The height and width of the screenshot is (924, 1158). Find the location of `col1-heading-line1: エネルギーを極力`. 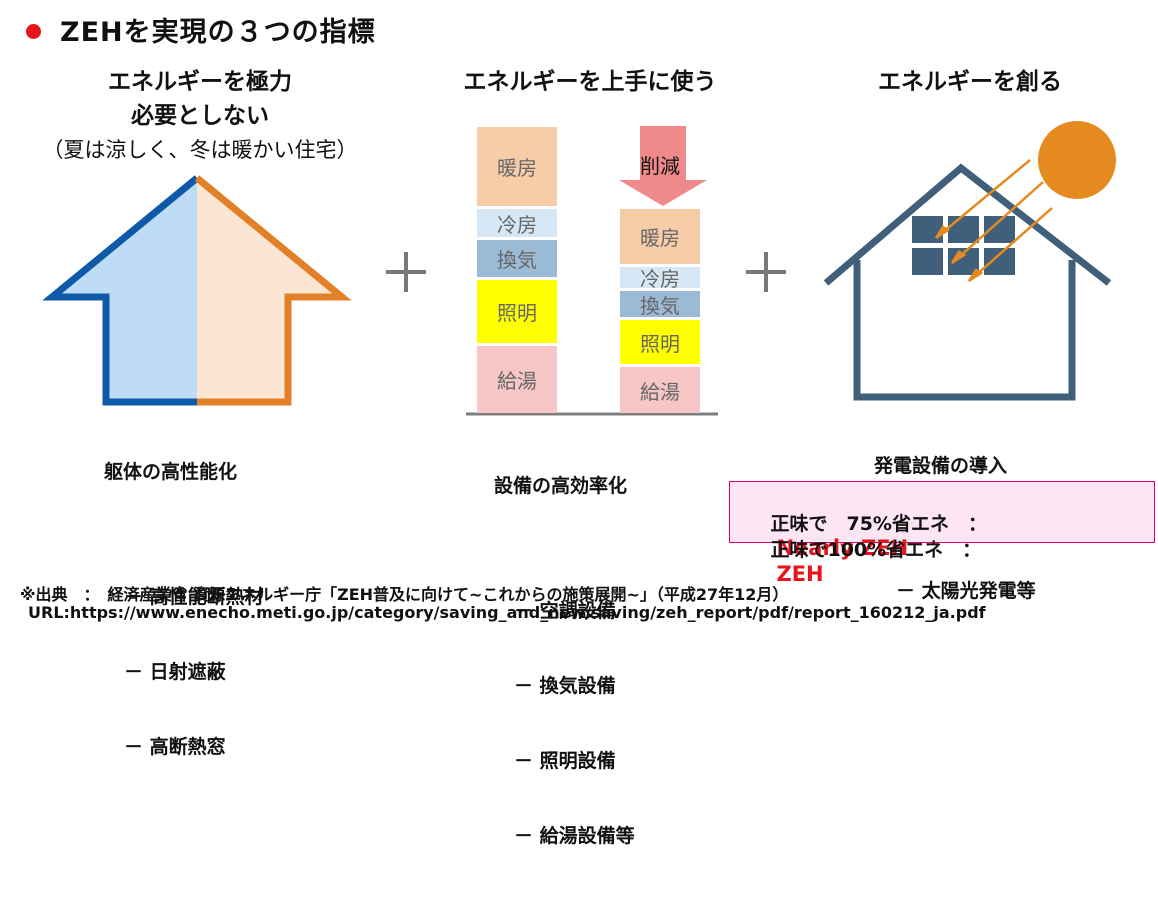

col1-heading-line1: エネルギーを極力 is located at coordinates (200, 82).